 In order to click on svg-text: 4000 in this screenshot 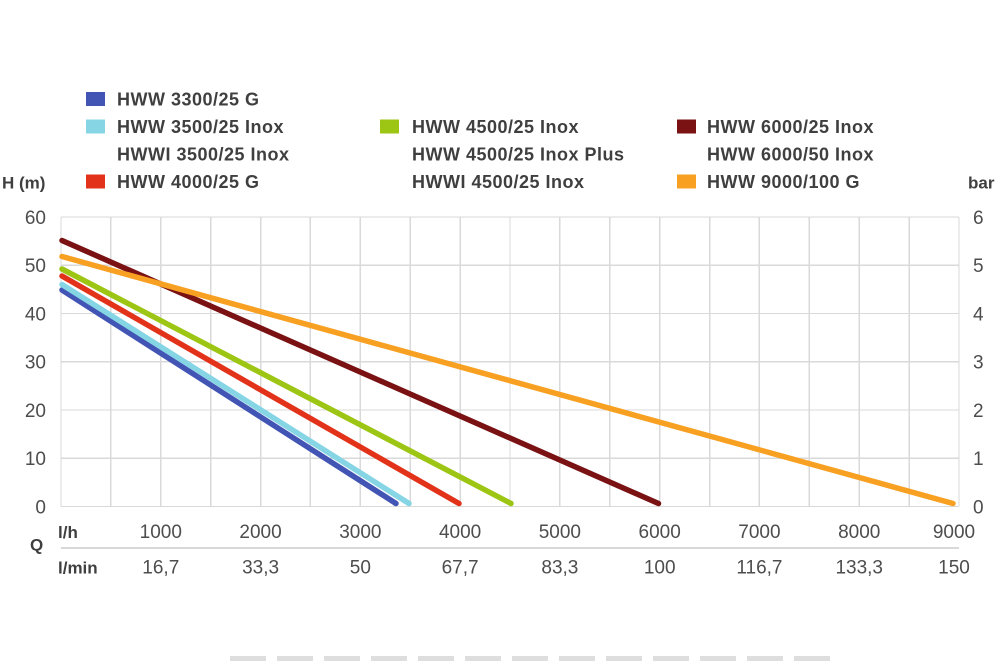, I will do `click(460, 532)`.